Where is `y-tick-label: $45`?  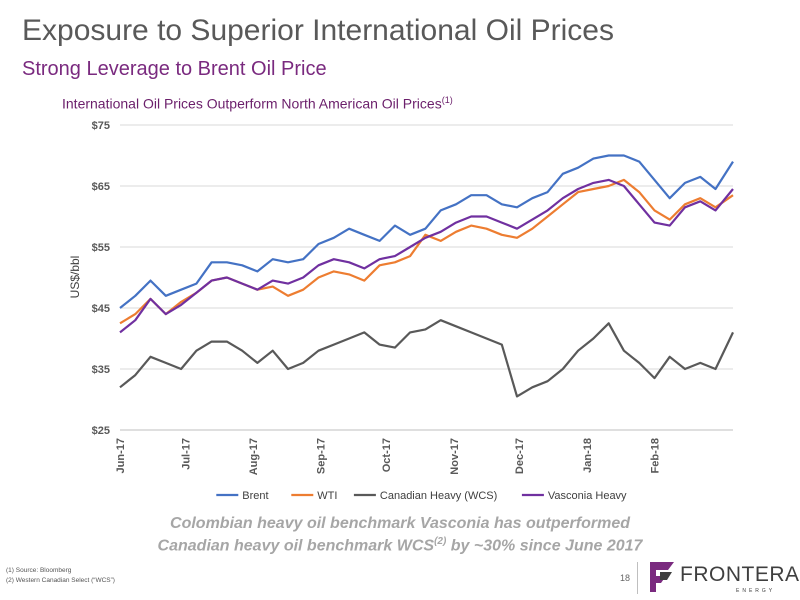 y-tick-label: $45 is located at coordinates (101, 309).